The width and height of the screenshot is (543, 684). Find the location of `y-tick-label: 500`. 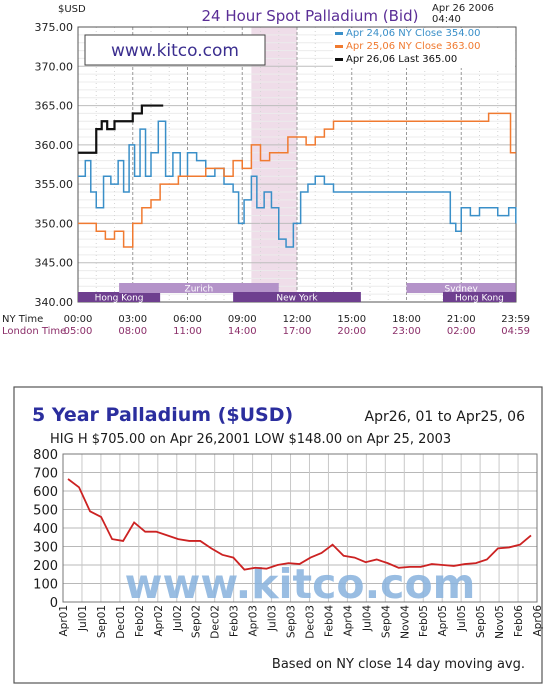

y-tick-label: 500 is located at coordinates (45, 511).